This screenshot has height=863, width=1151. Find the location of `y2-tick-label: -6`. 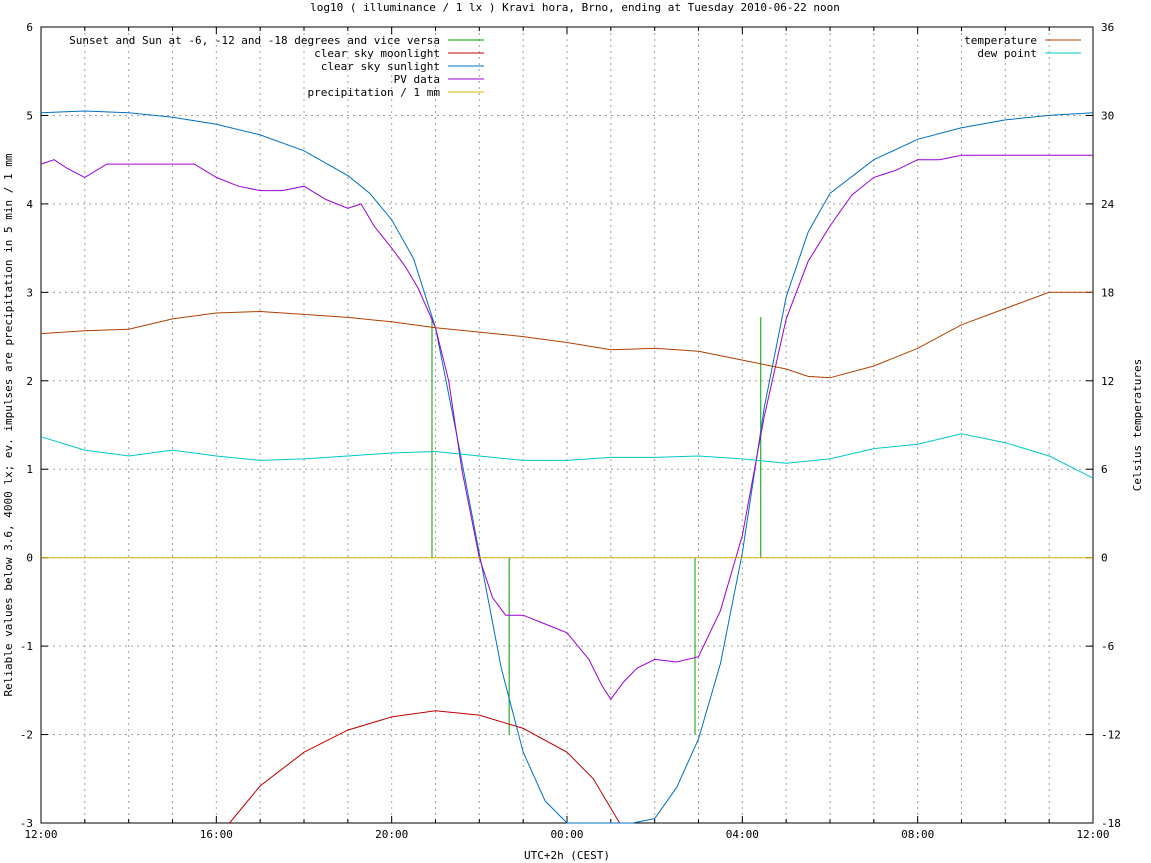

y2-tick-label: -6 is located at coordinates (1107, 646).